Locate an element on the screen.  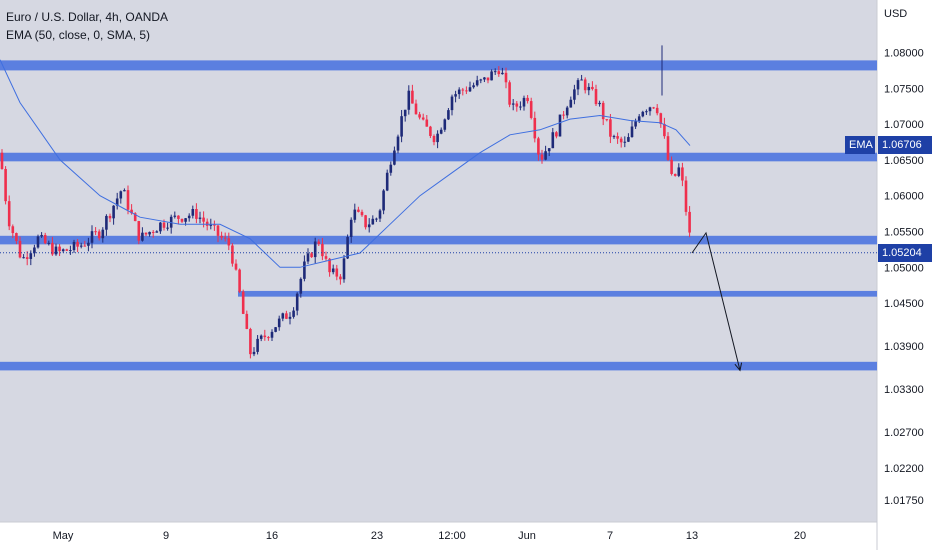
indicator-title: EMA (50, close, 0, SMA, 5) is located at coordinates (78, 35).